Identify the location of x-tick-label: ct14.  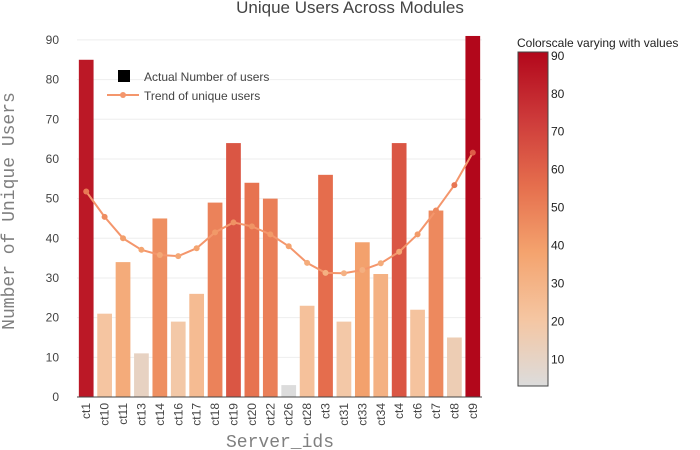
(160, 414).